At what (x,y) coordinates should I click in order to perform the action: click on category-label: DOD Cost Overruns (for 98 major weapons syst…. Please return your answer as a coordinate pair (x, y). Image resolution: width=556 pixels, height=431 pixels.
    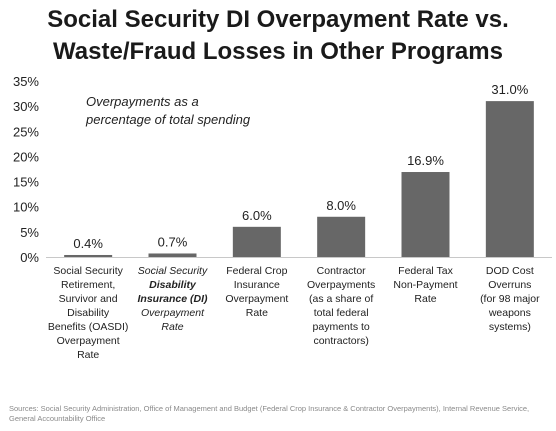
    Looking at the image, I should click on (510, 299).